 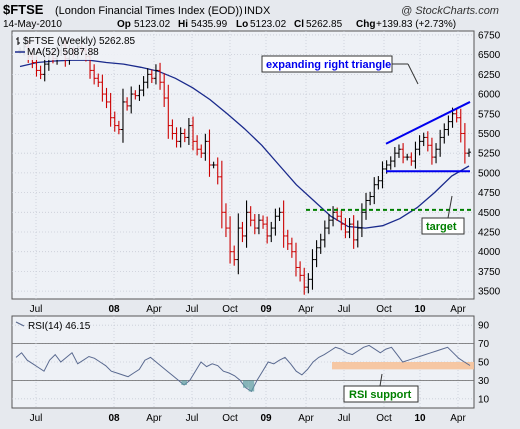 What do you see at coordinates (114, 418) in the screenshot?
I see `x-tick-label: 08` at bounding box center [114, 418].